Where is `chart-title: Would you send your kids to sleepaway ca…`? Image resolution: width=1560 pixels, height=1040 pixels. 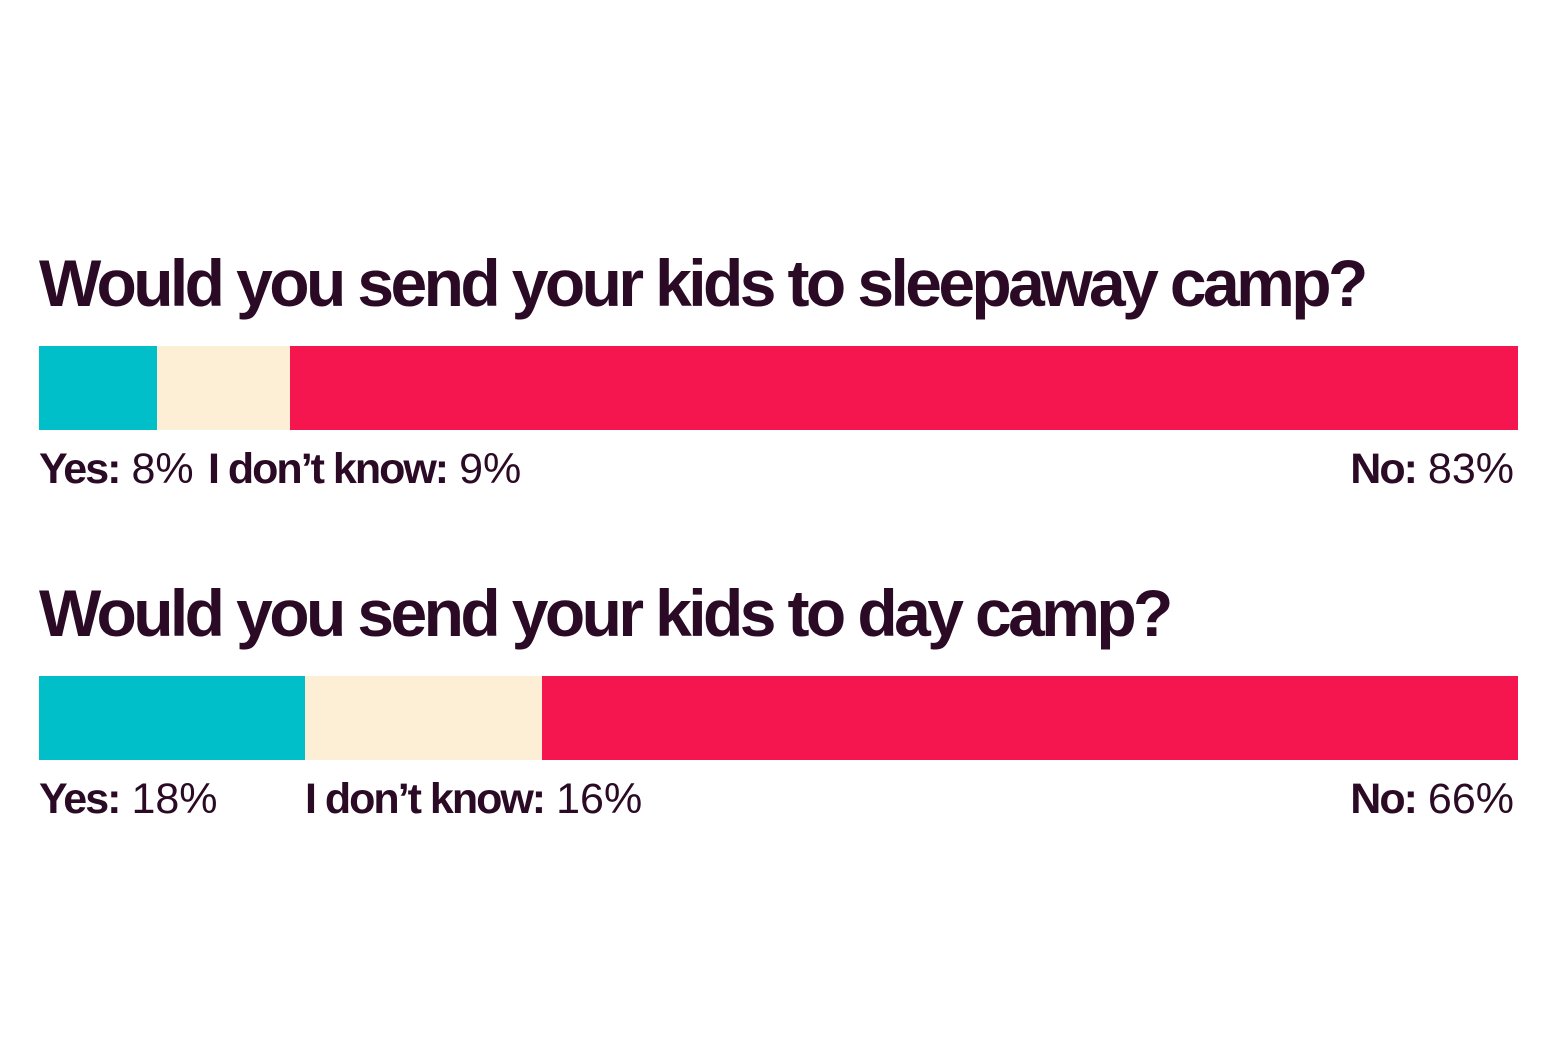 chart-title: Would you send your kids to sleepaway ca… is located at coordinates (703, 283).